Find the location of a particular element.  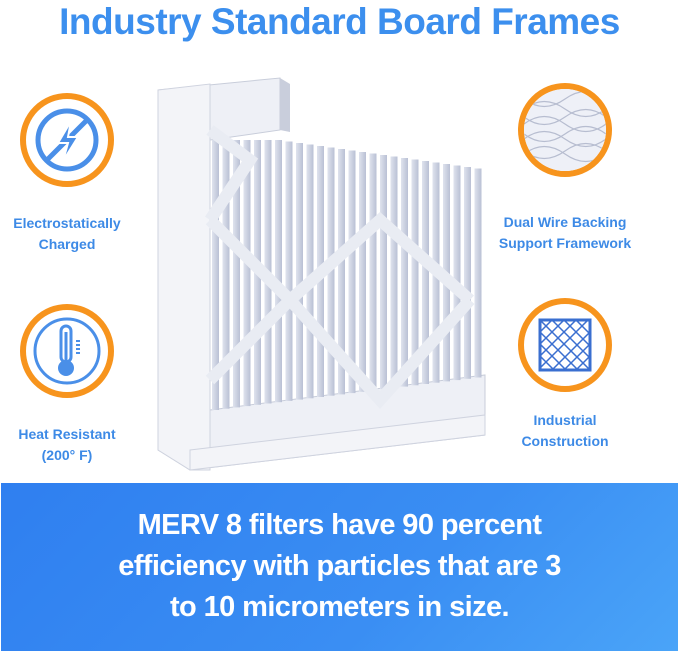

feature-label-construction: Industrial Construction is located at coordinates (565, 430).